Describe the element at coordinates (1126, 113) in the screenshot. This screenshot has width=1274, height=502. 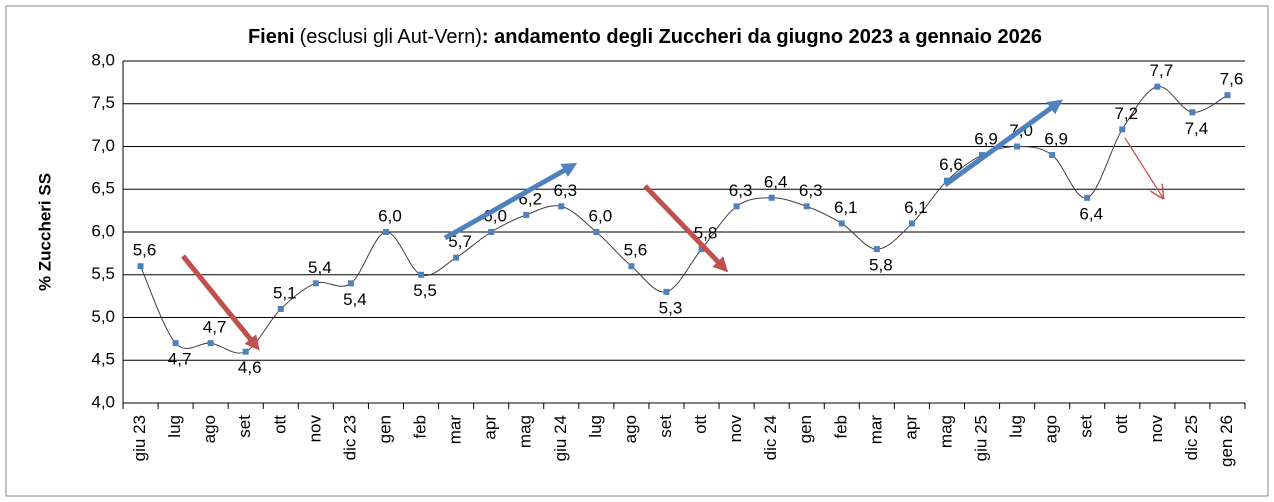
I see `data-label: 7,2` at that location.